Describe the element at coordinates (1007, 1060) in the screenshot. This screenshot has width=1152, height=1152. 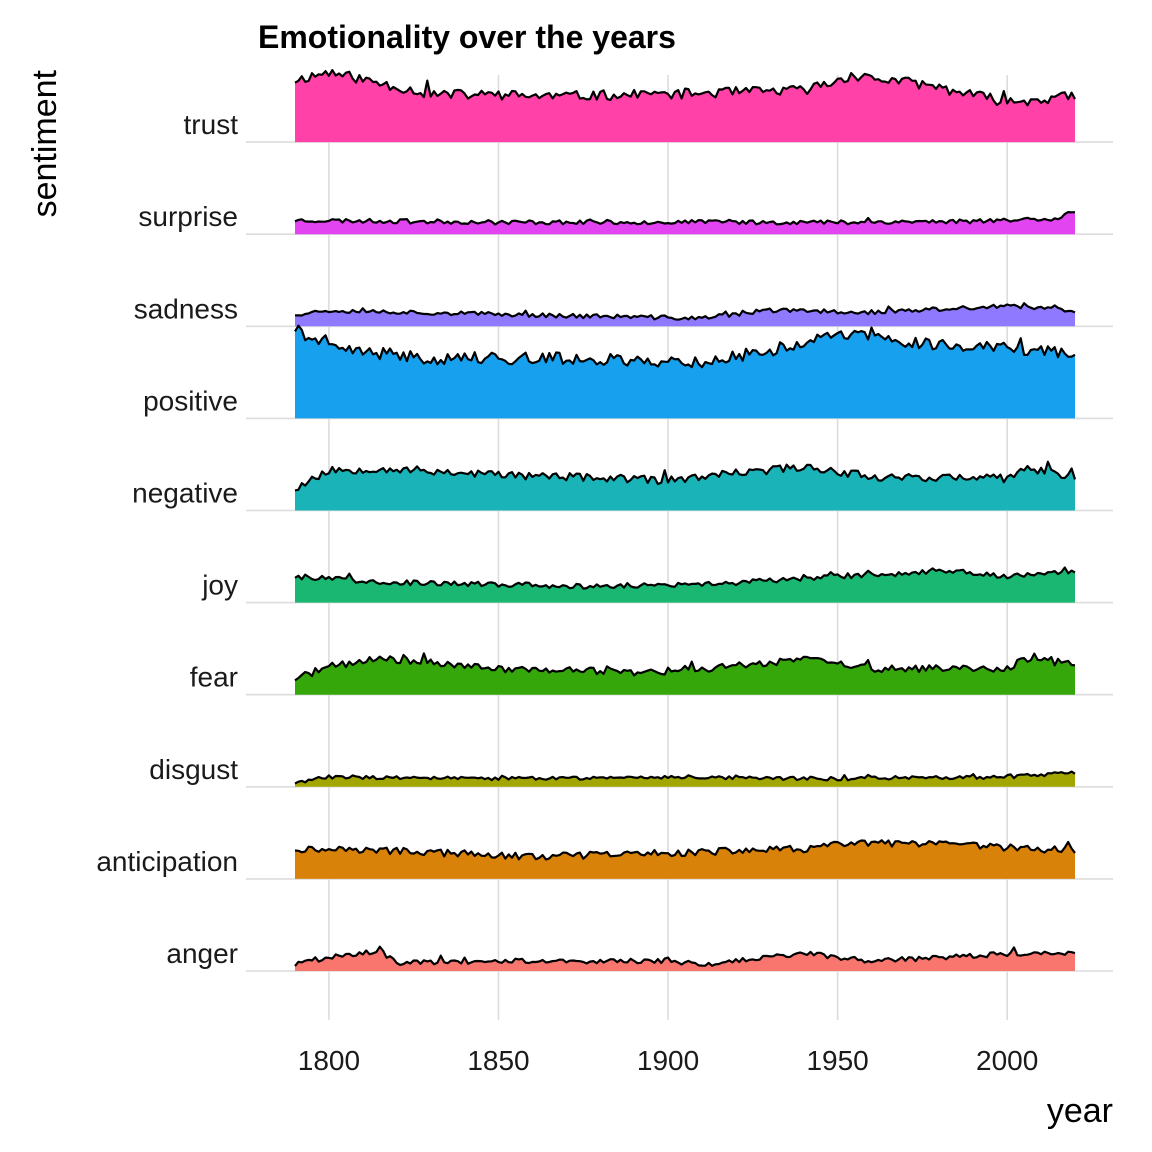
I see `x-tick-label: 2000` at that location.